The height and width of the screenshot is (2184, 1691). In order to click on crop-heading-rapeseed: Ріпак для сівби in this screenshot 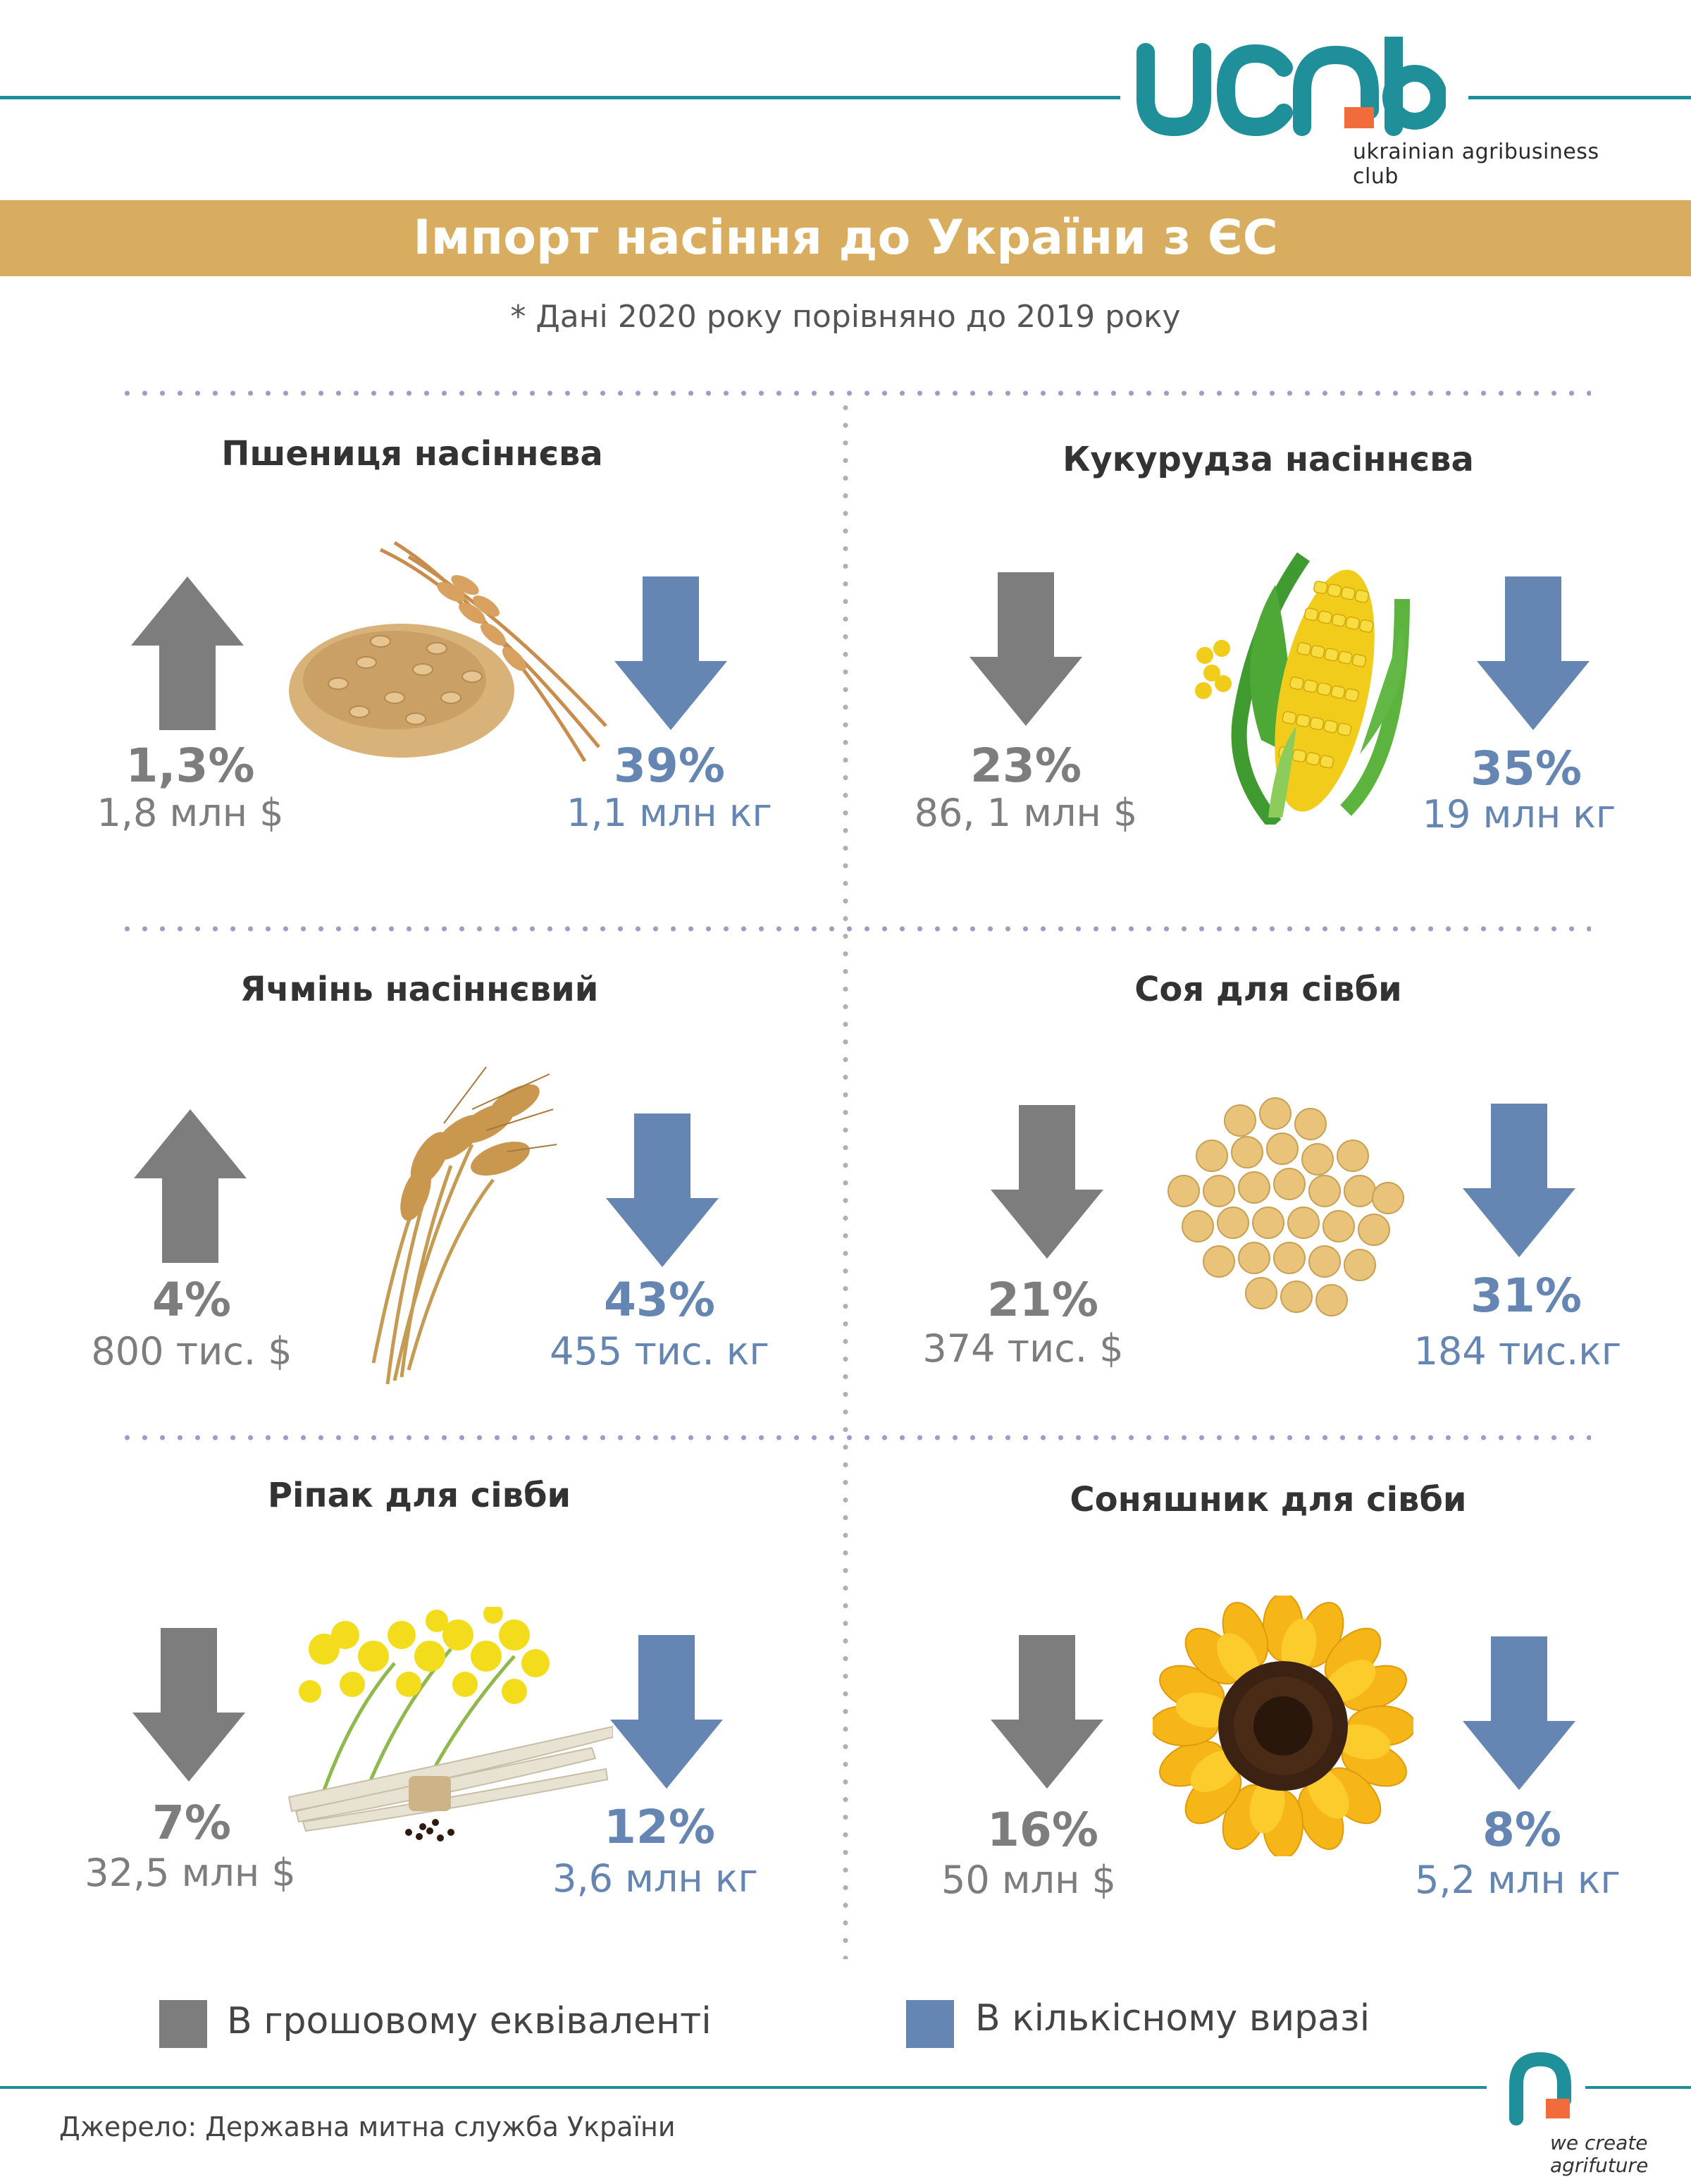, I will do `click(419, 1496)`.